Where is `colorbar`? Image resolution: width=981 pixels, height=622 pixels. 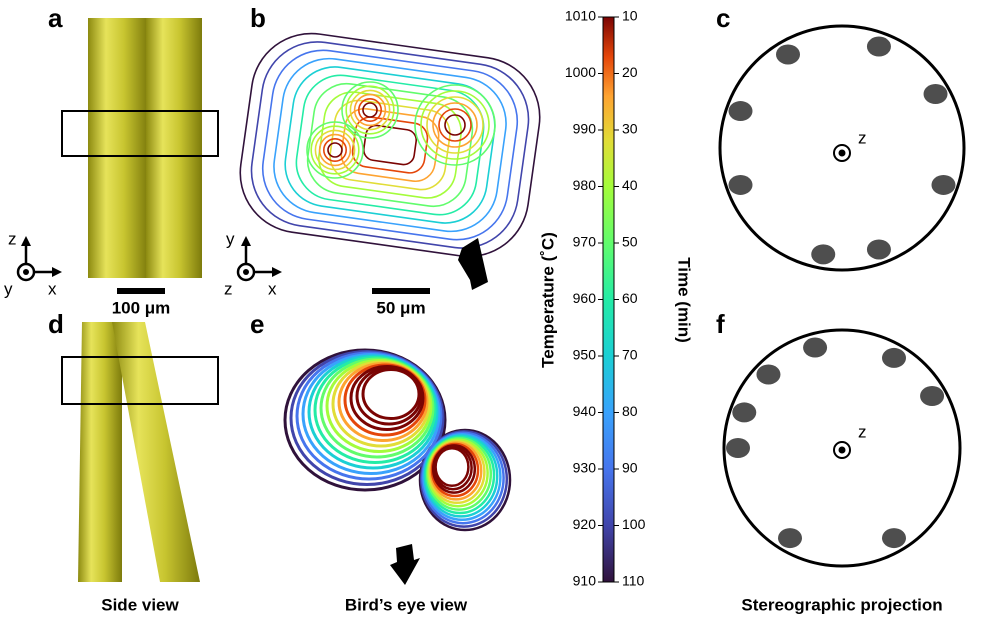
colorbar is located at coordinates (608, 299).